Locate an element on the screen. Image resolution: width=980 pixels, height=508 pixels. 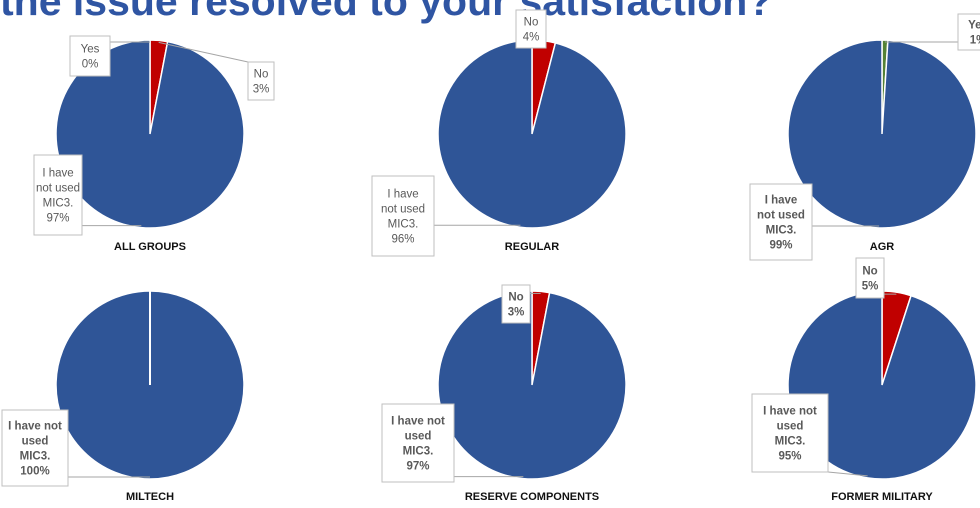
pie-caption-all-groups: ALL GROUPS is located at coordinates (150, 247).